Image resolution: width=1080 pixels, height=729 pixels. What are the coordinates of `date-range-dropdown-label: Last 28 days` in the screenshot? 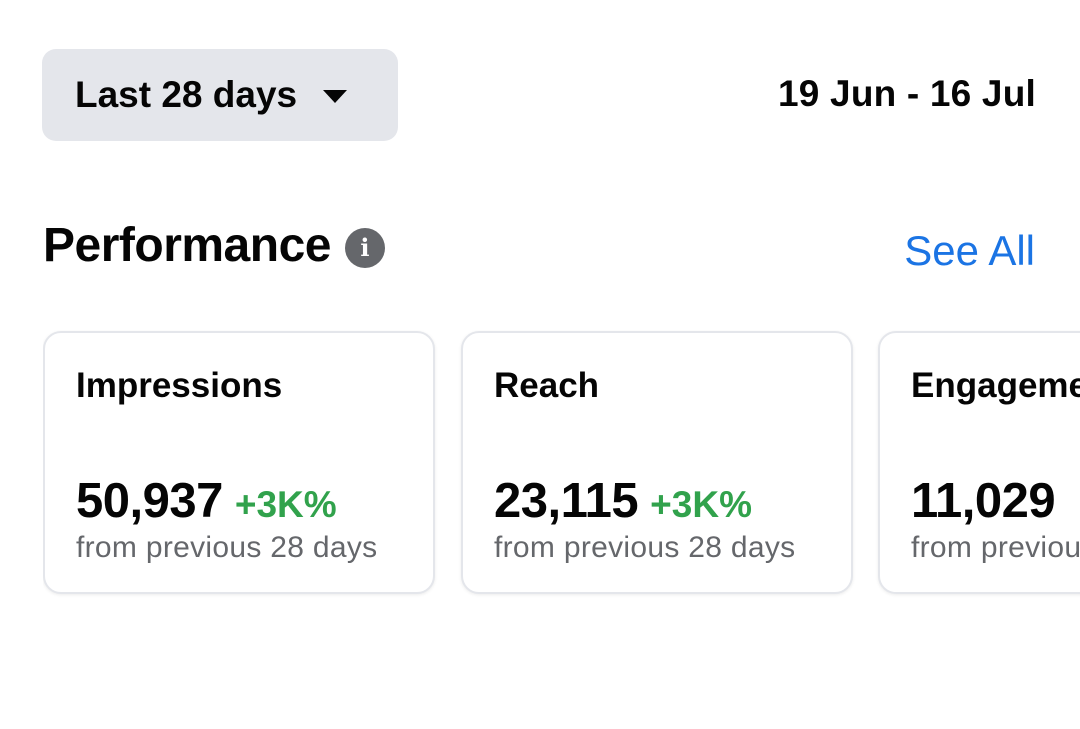 It's located at (186, 94).